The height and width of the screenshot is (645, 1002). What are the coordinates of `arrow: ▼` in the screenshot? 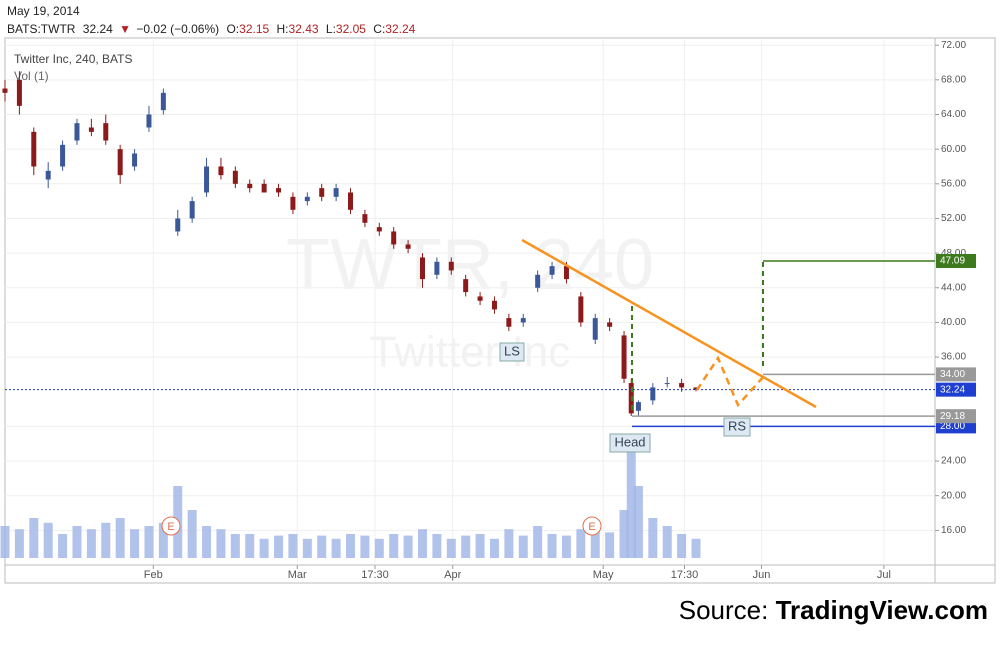 It's located at (125, 29).